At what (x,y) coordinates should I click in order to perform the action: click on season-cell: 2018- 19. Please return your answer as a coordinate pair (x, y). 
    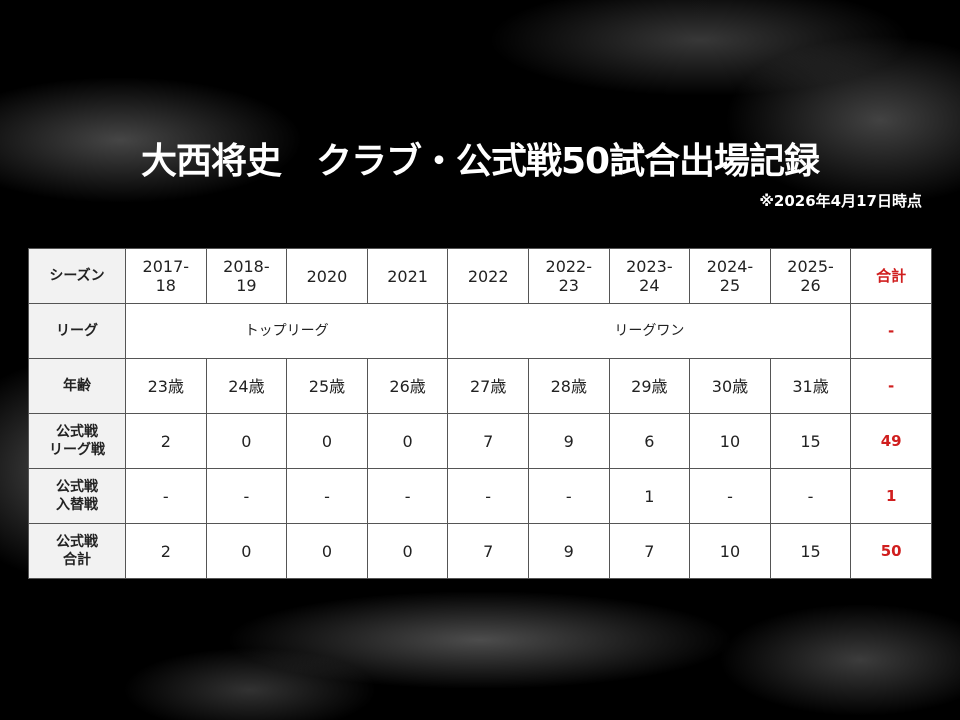
    Looking at the image, I should click on (246, 276).